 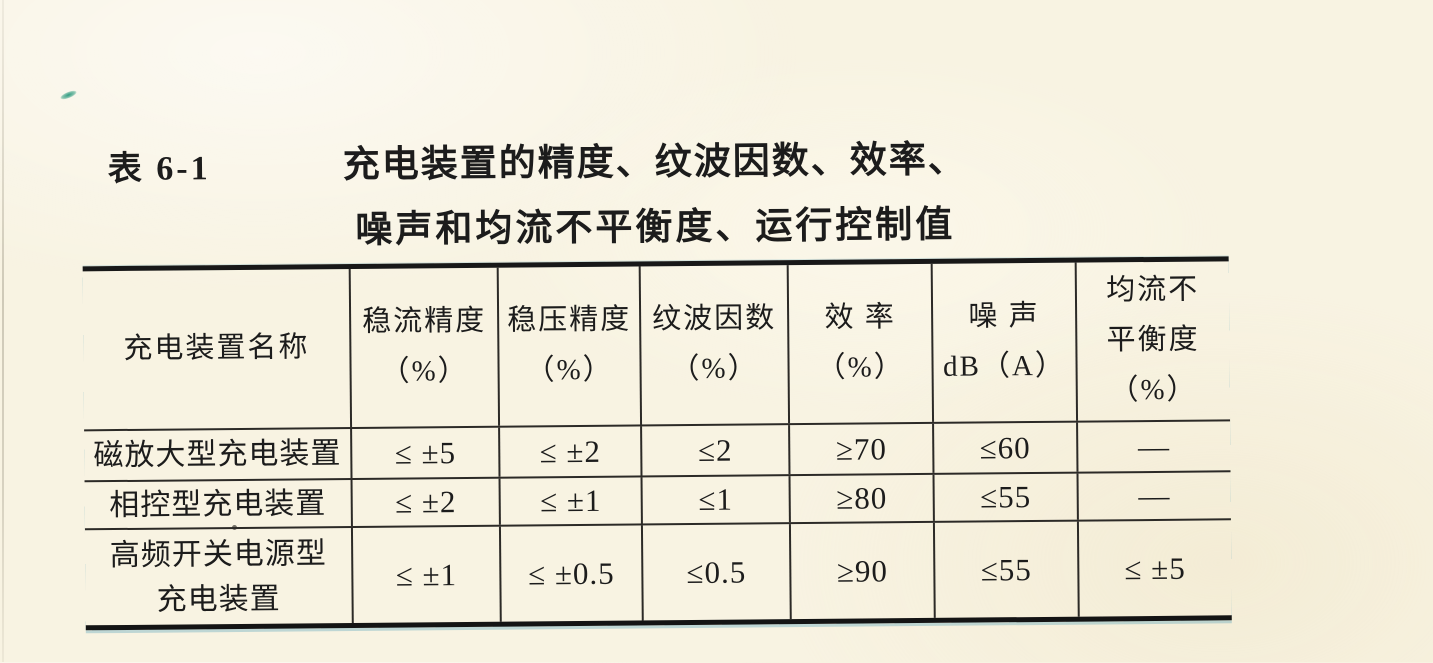 What do you see at coordinates (3, 331) in the screenshot?
I see `scanner-edge-line` at bounding box center [3, 331].